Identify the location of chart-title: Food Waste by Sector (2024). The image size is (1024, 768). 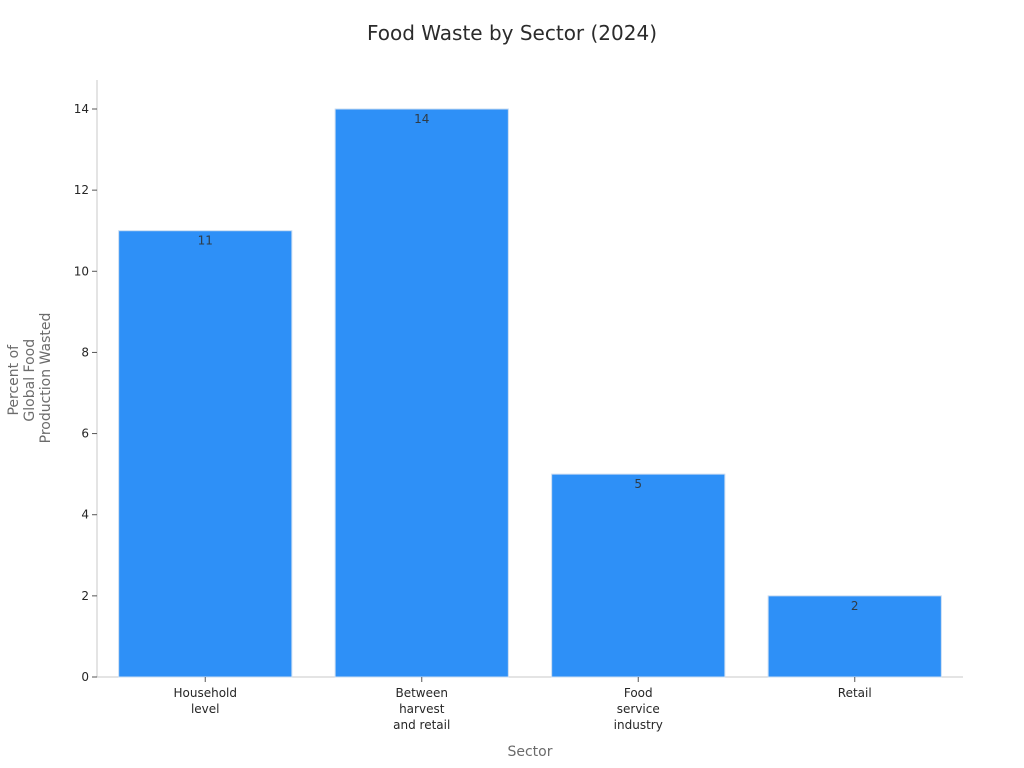
(512, 33).